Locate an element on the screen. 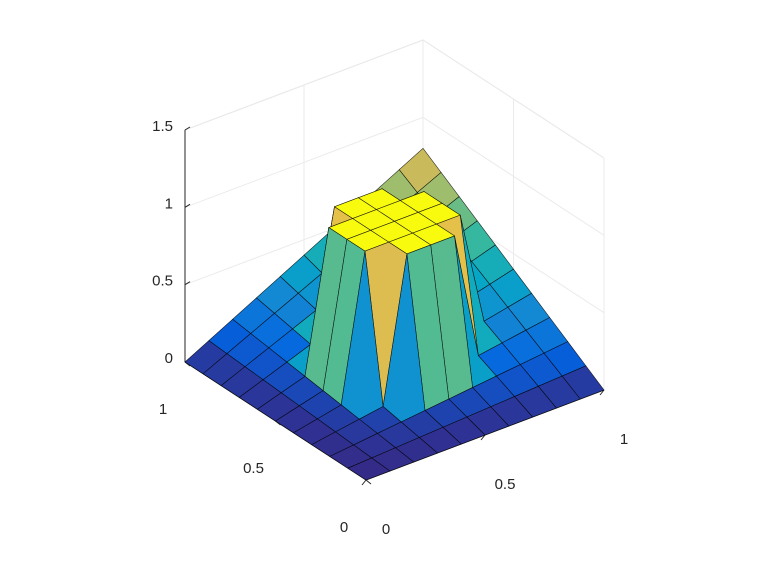  y-tick is located at coordinates (368, 482).